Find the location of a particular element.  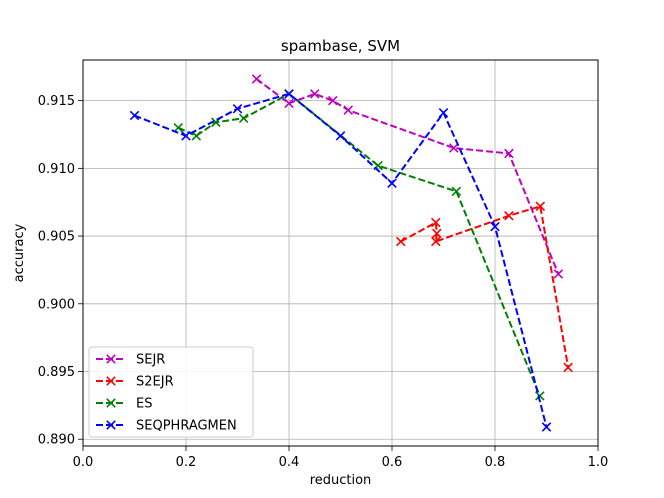

y-tick-label: 0.905 is located at coordinates (56, 237).